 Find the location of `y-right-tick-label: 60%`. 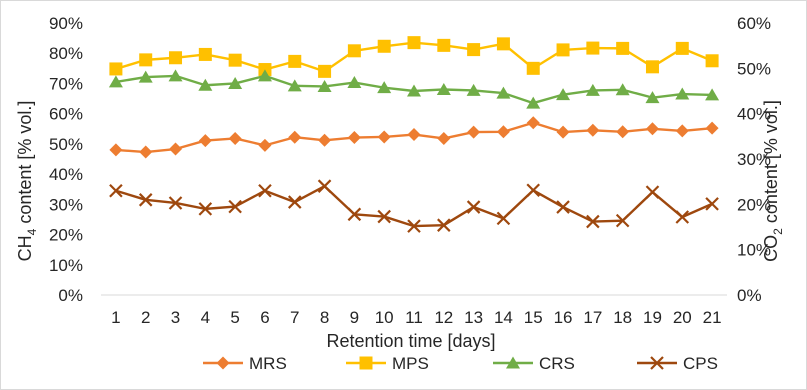

y-right-tick-label: 60% is located at coordinates (754, 23).